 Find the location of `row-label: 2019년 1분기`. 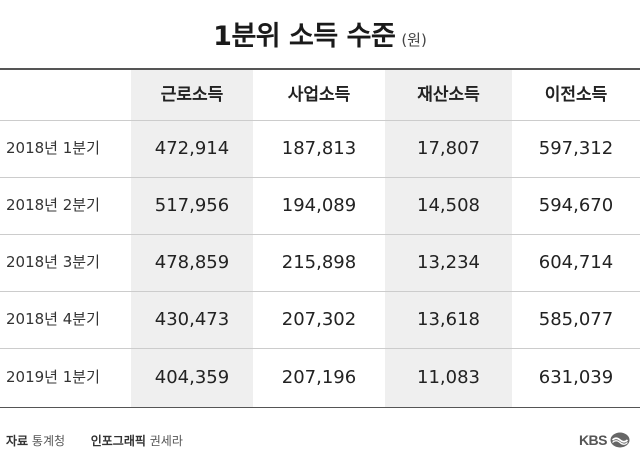

row-label: 2019년 1분기 is located at coordinates (53, 377).